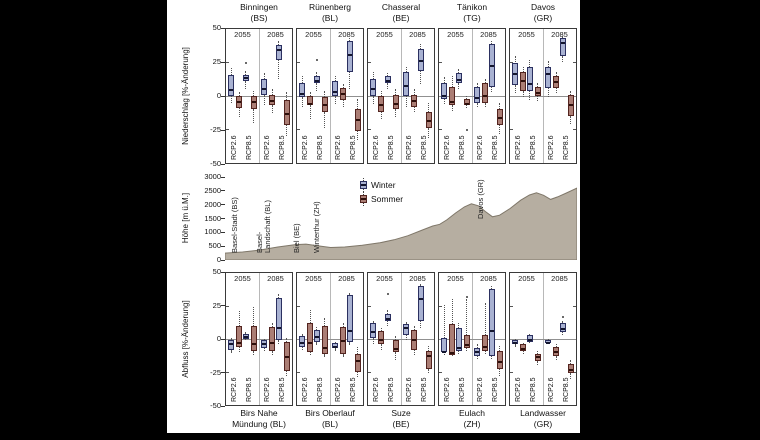 The image size is (760, 440). Describe the element at coordinates (401, 96) in the screenshot. I see `station-panel-chasseral: 2055 2085` at that location.